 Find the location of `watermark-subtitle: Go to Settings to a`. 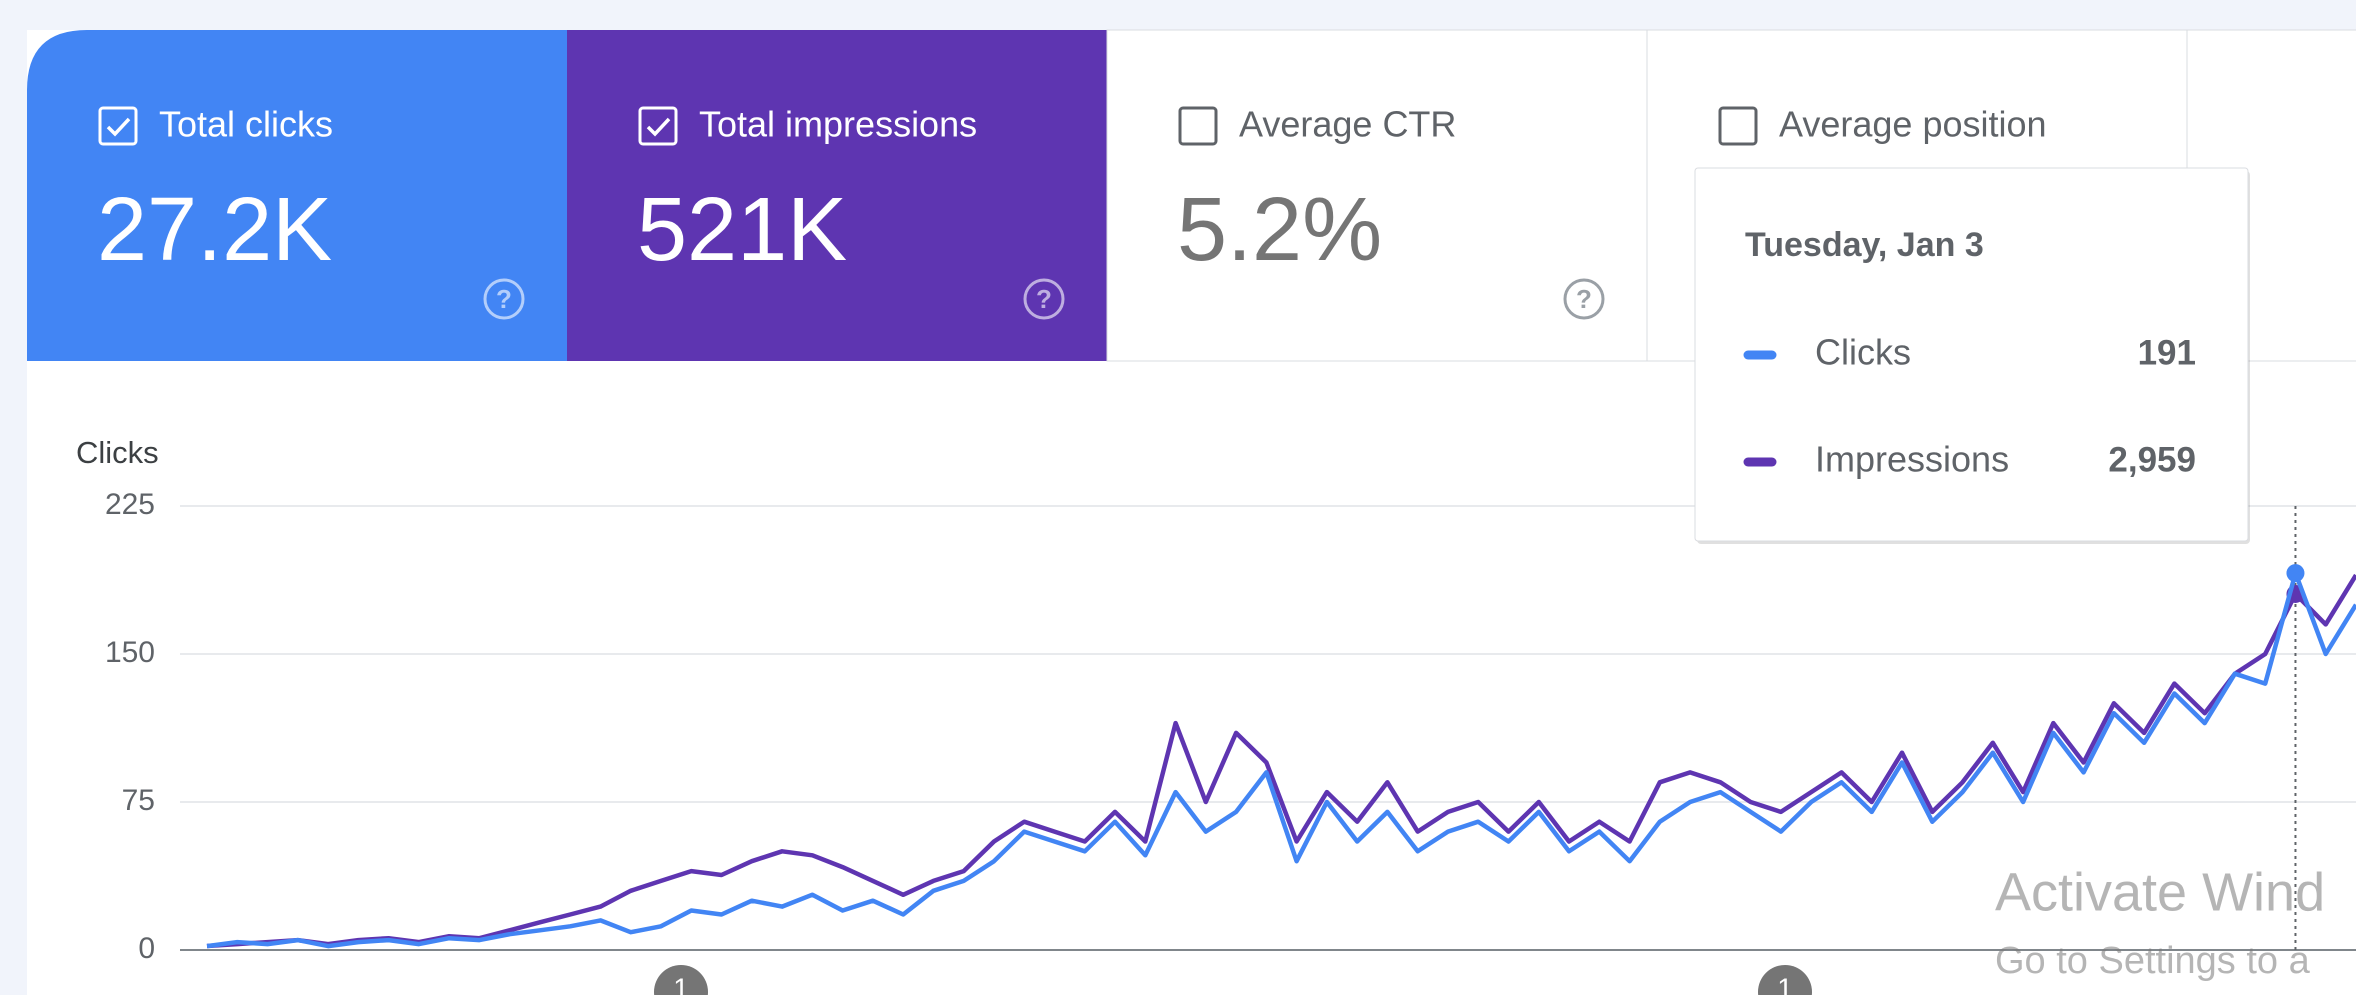

watermark-subtitle: Go to Settings to a is located at coordinates (2153, 961).